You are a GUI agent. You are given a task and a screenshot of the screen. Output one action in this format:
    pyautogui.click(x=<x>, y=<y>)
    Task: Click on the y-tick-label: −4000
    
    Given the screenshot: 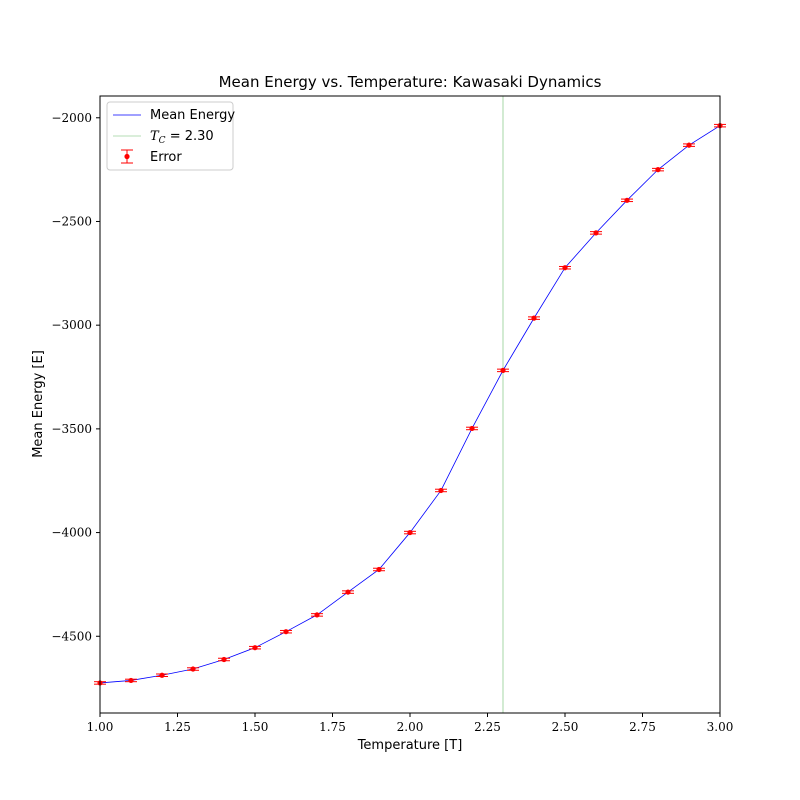 What is the action you would take?
    pyautogui.click(x=71, y=533)
    